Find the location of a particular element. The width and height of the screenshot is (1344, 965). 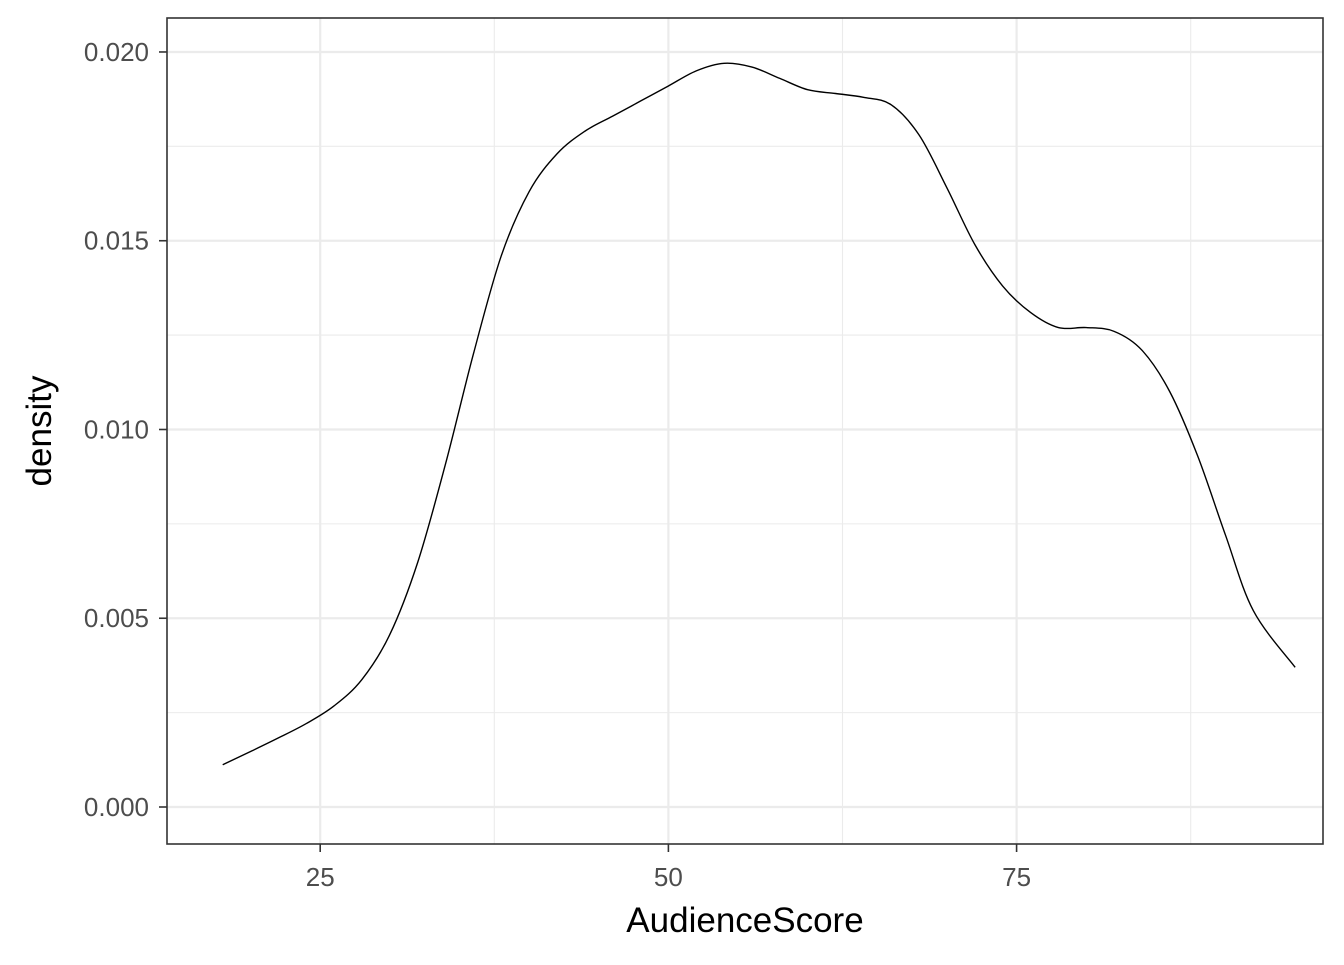

y-tick-label: 0.010 is located at coordinates (116, 429).